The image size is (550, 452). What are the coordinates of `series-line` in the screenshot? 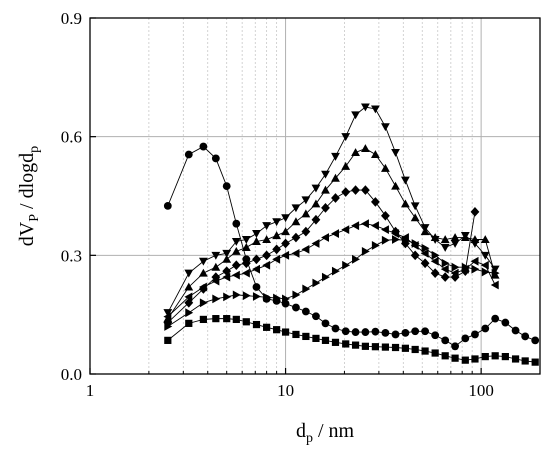 It's located at (351, 340).